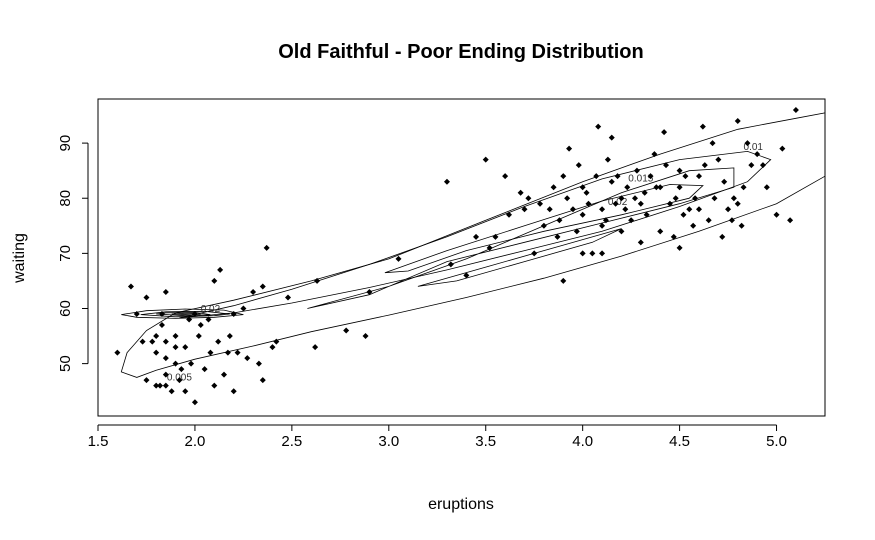 The width and height of the screenshot is (875, 540). What do you see at coordinates (65, 308) in the screenshot?
I see `y-tick-label: 60` at bounding box center [65, 308].